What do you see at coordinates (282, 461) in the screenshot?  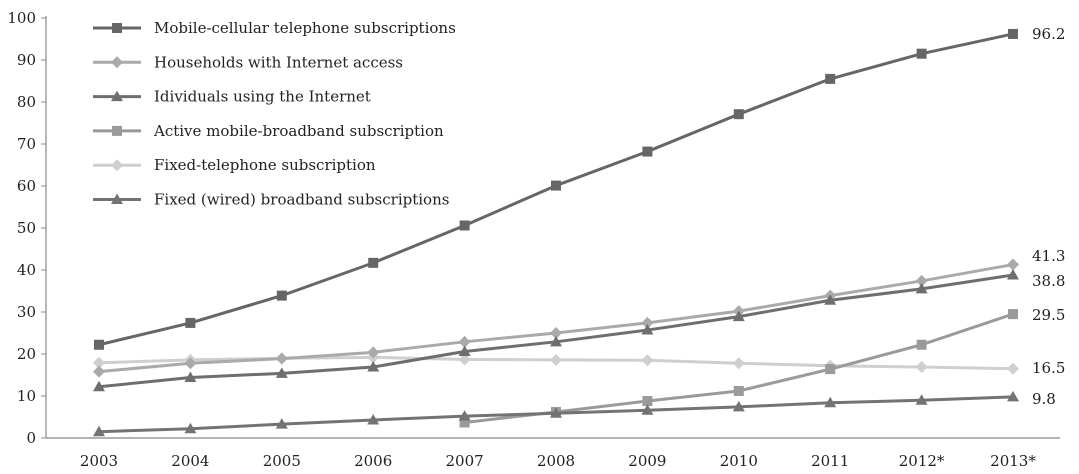 I see `x-tick-label: 2005` at bounding box center [282, 461].